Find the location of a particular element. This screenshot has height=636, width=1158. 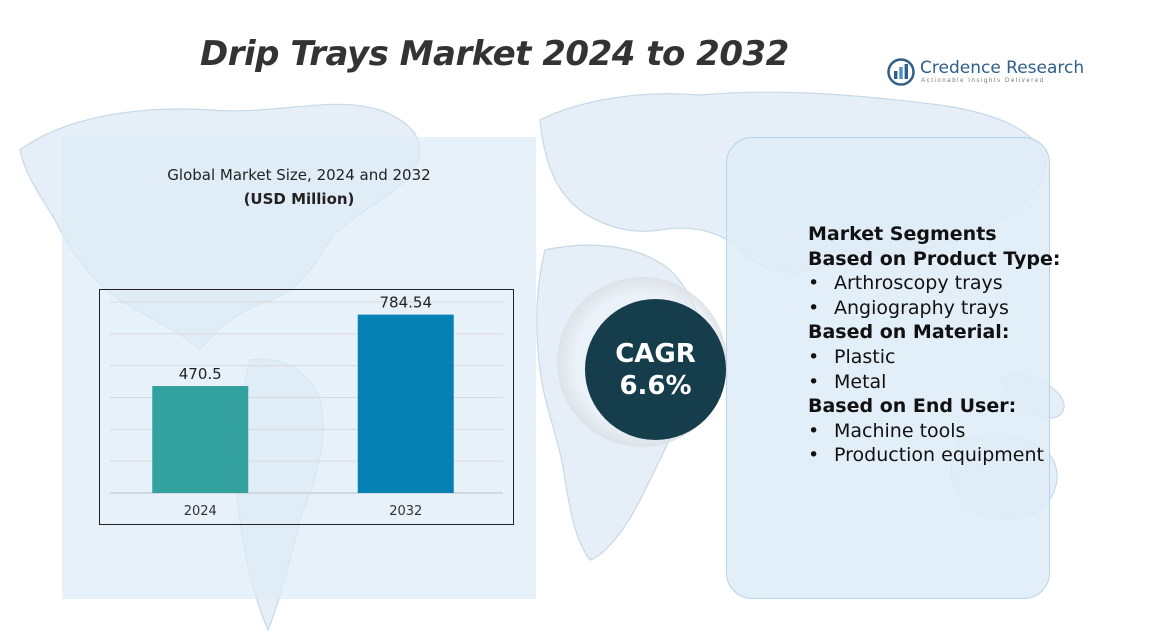

cagr-badge: CAGR 6.6% is located at coordinates (655, 369).